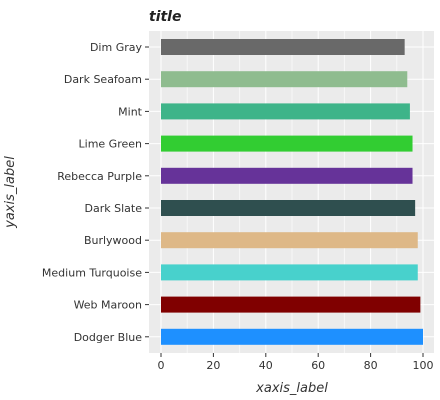 This screenshot has width=440, height=400. What do you see at coordinates (288, 208) in the screenshot?
I see `bar-dark-slate` at bounding box center [288, 208].